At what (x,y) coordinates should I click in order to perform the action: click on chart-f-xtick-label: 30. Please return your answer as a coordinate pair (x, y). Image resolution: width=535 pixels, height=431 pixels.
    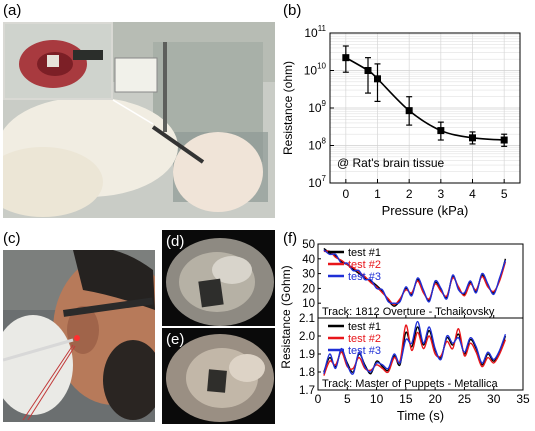
    Looking at the image, I should click on (494, 399).